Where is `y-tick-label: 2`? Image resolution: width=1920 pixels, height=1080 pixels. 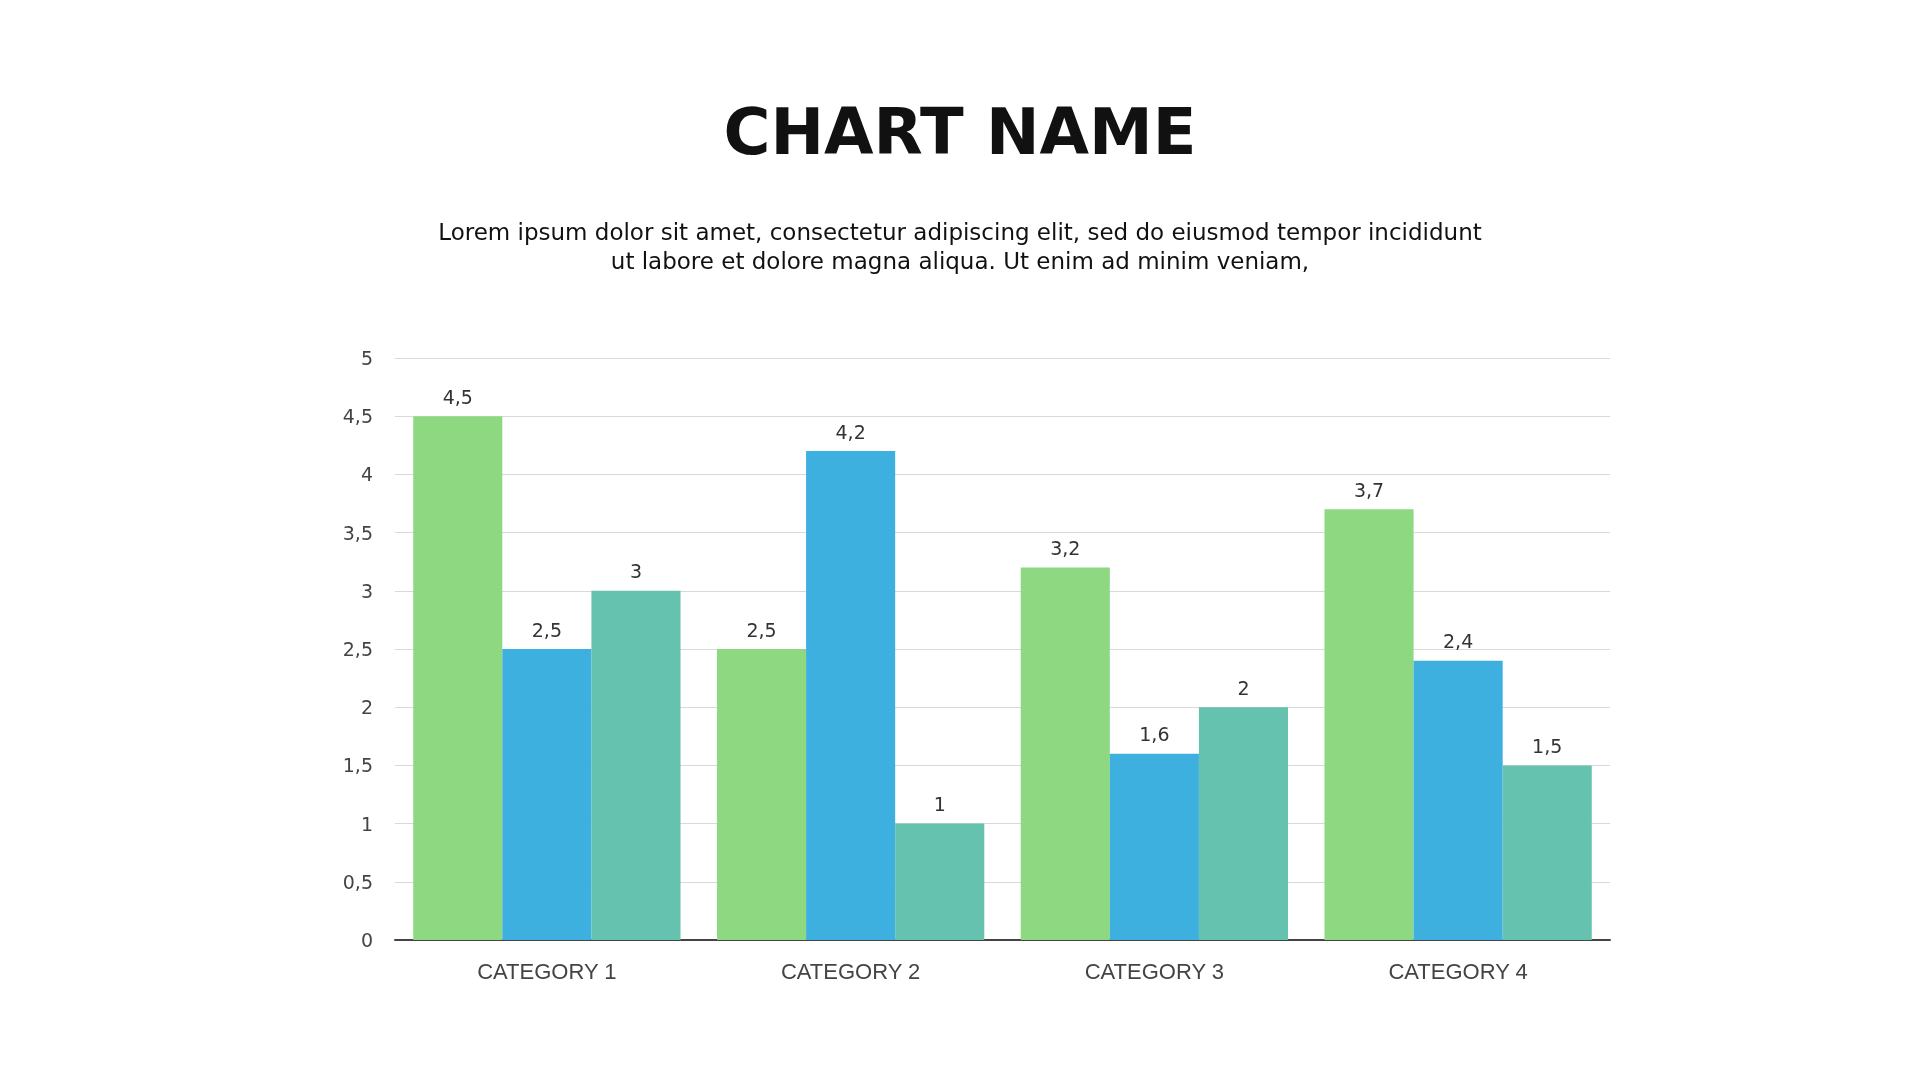 y-tick-label: 2 is located at coordinates (366, 707).